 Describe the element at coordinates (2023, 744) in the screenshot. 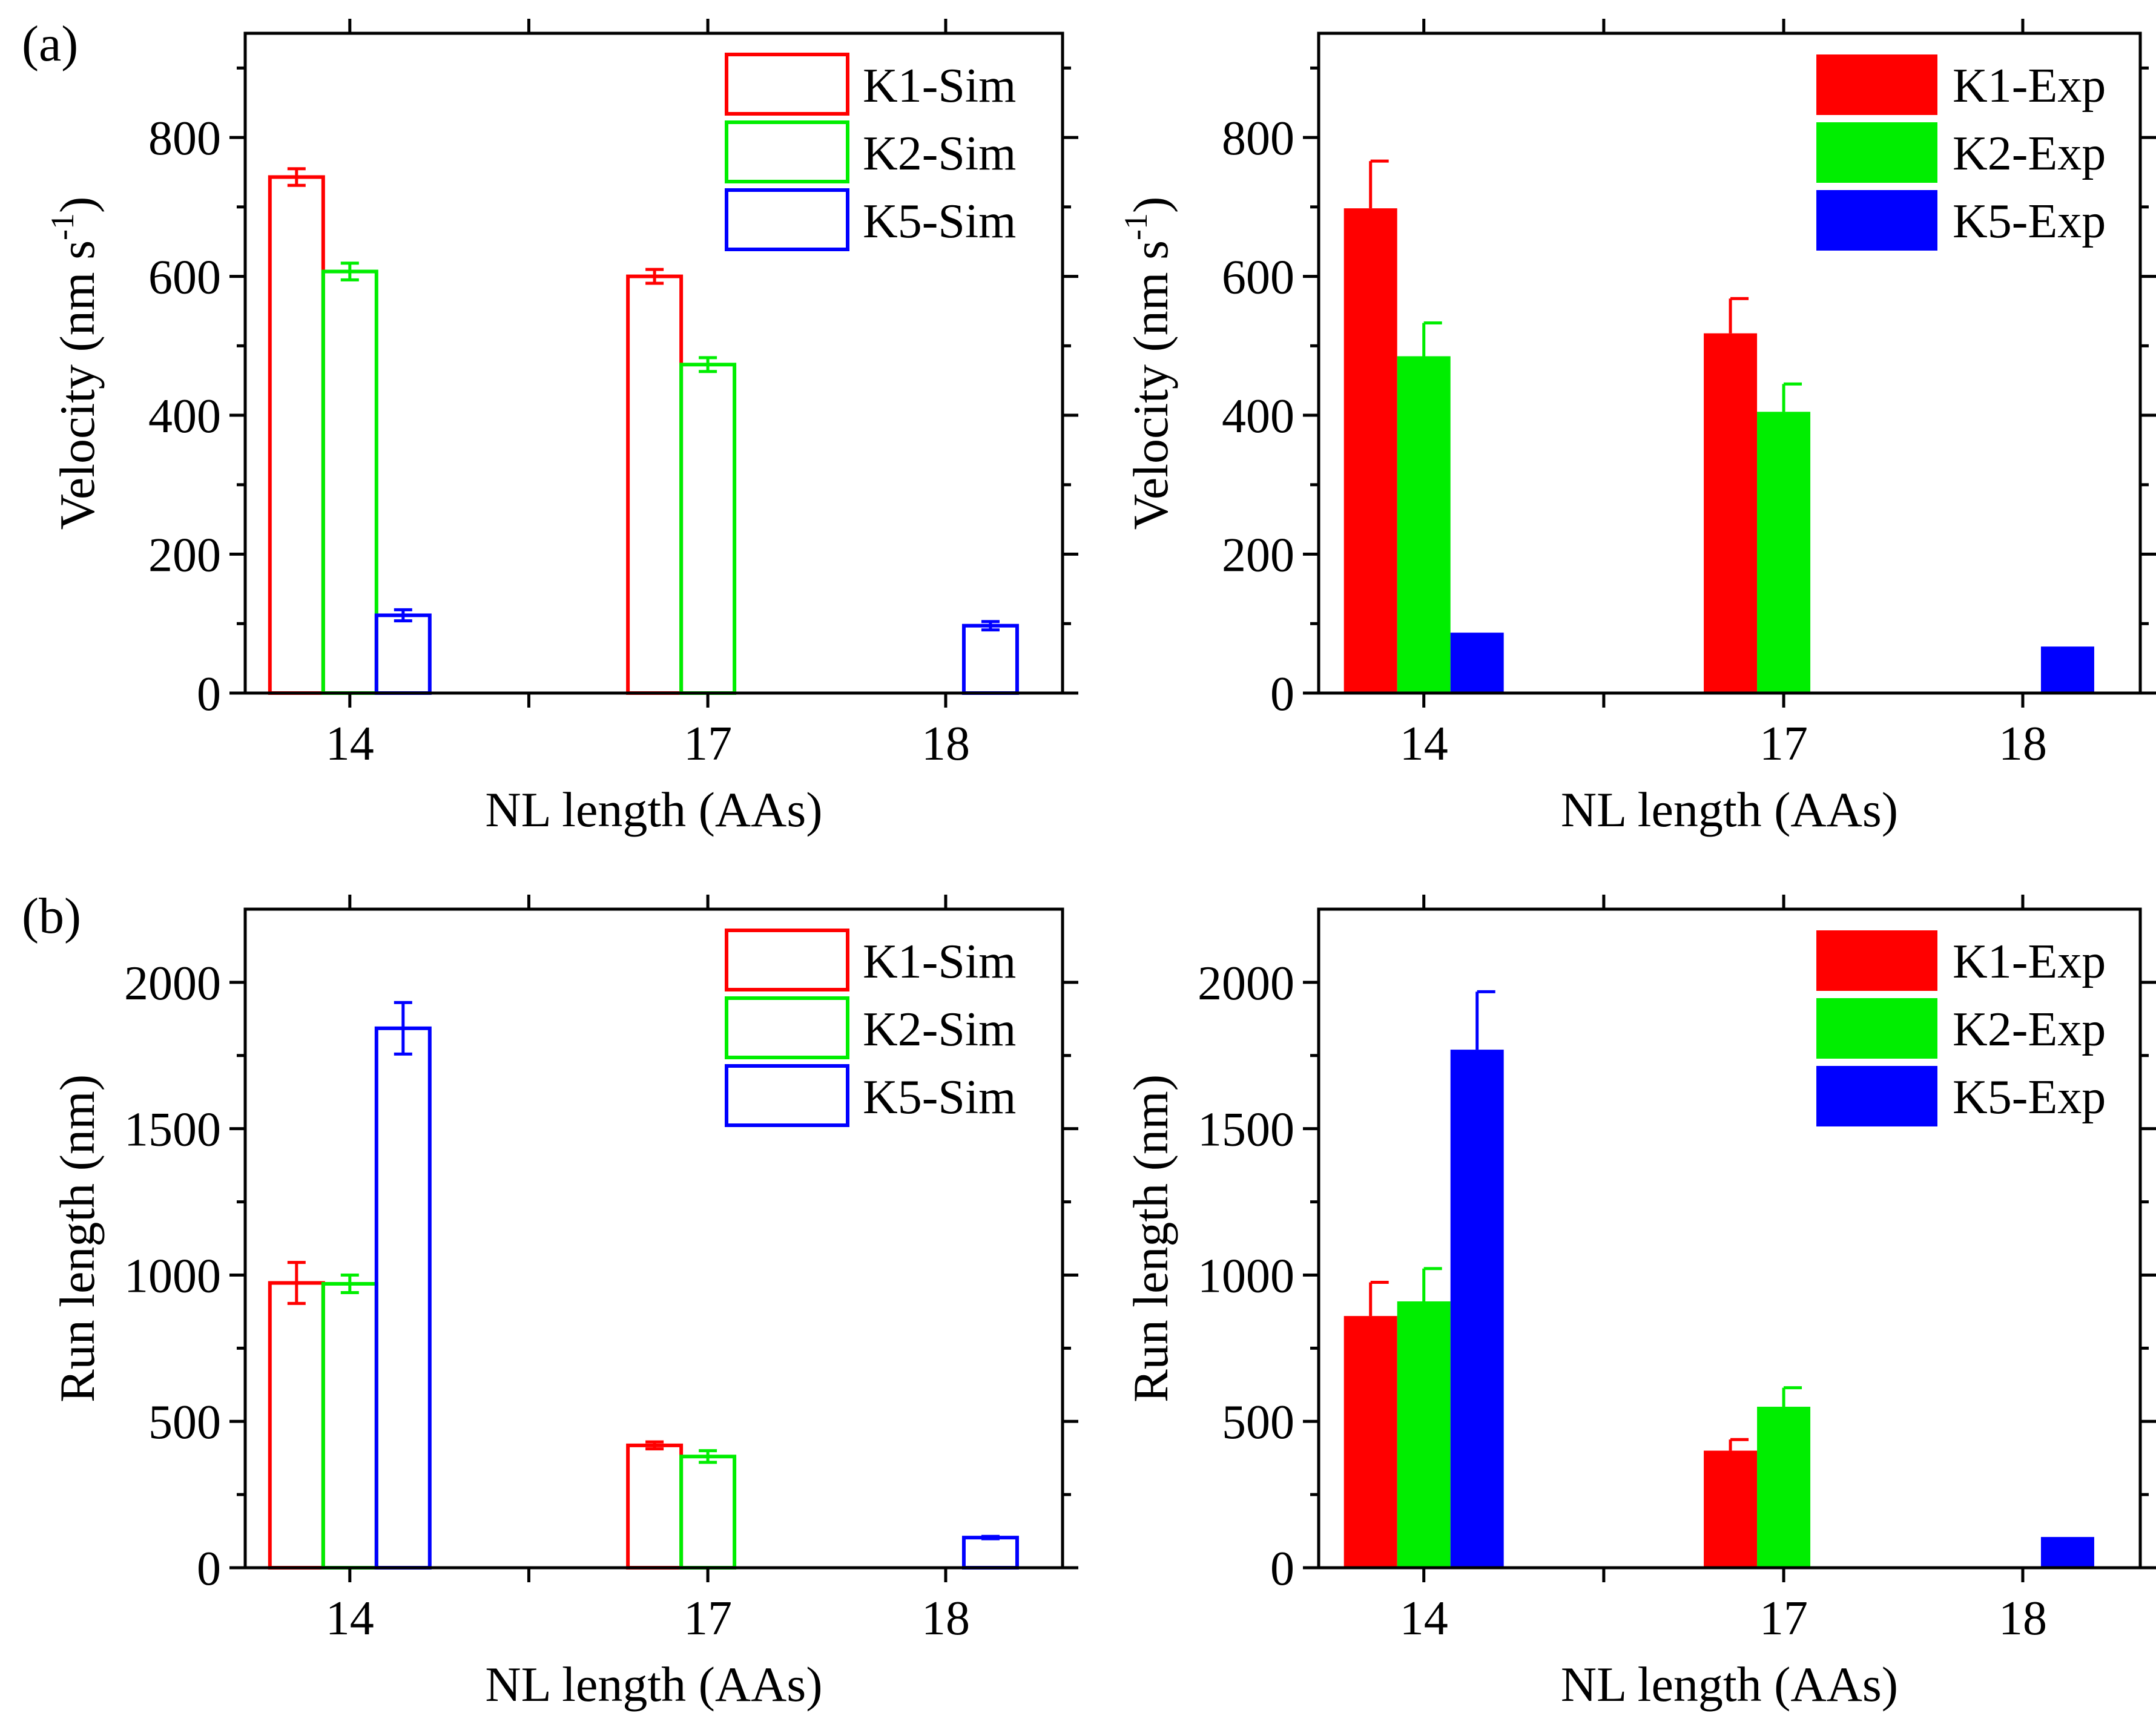

I see `c1-xtick-label-18: 18` at that location.